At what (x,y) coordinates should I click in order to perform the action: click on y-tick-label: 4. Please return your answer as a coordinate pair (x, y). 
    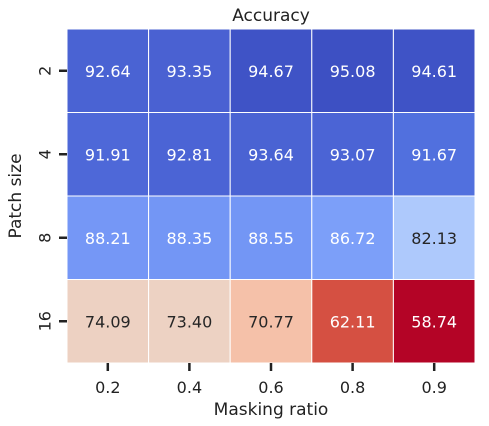
    Looking at the image, I should click on (45, 154).